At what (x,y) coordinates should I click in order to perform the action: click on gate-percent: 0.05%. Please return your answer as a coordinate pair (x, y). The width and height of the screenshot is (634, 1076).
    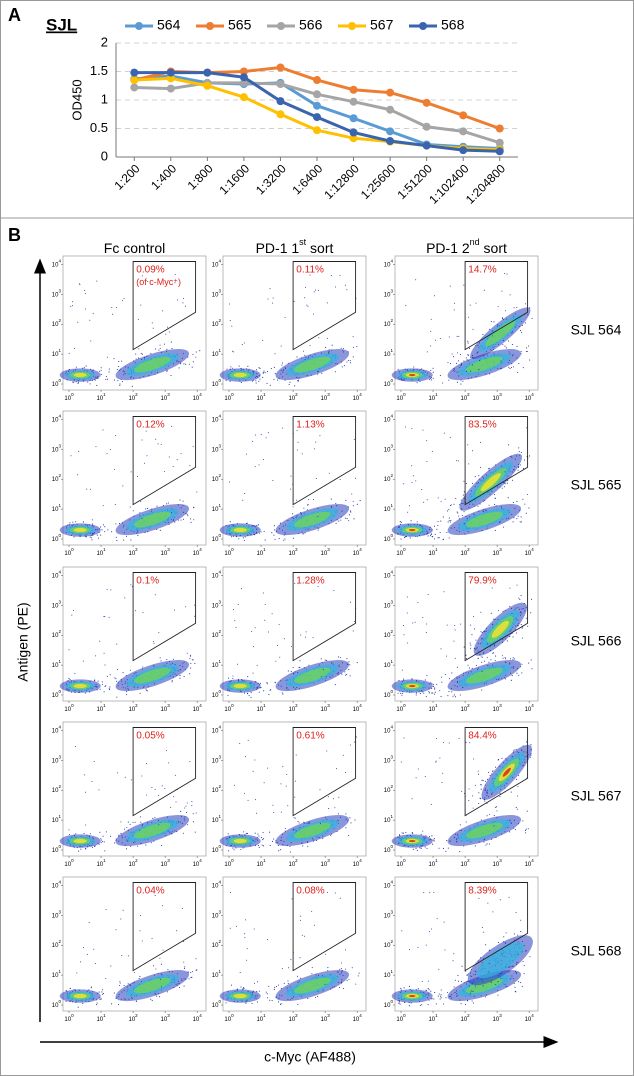
    Looking at the image, I should click on (150, 736).